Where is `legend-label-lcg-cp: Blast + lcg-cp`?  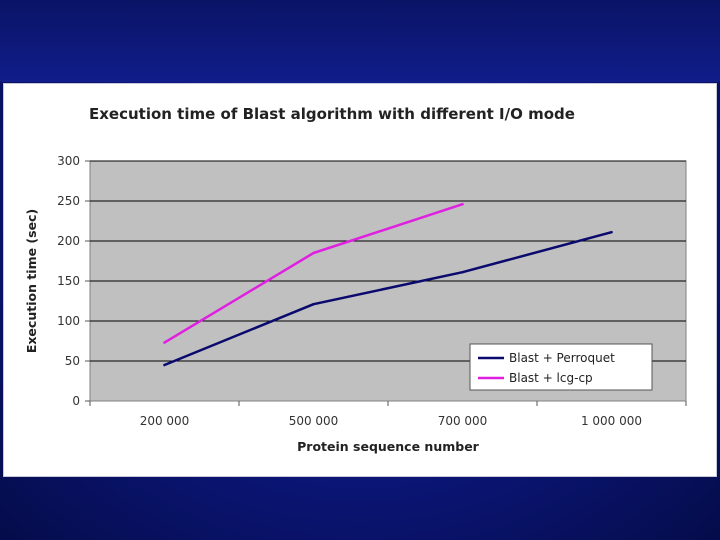 legend-label-lcg-cp: Blast + lcg-cp is located at coordinates (551, 378).